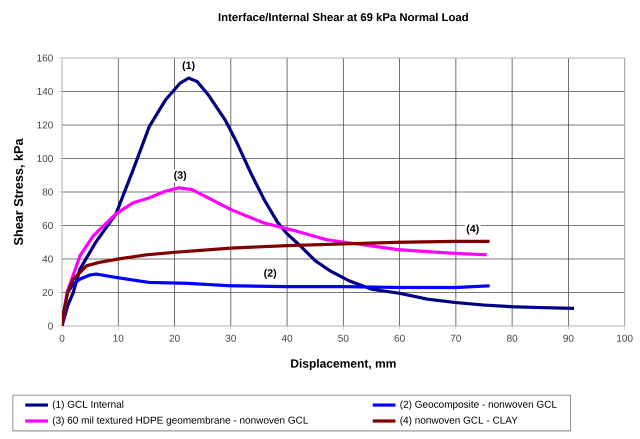  Describe the element at coordinates (45, 125) in the screenshot. I see `y-tick-label: 120` at that location.